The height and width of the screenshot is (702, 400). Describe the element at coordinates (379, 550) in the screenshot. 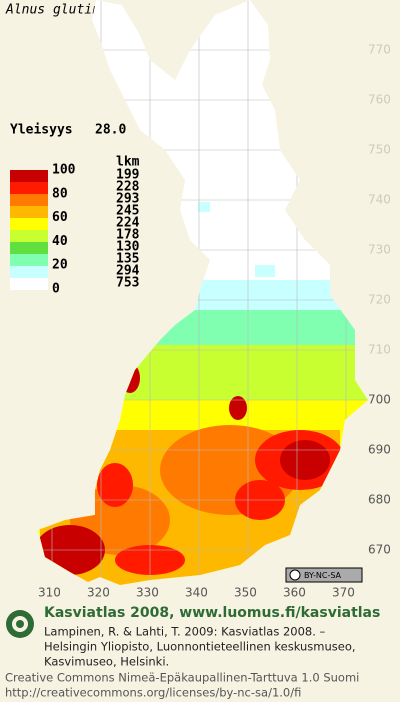

I see `northing-label: 670` at that location.